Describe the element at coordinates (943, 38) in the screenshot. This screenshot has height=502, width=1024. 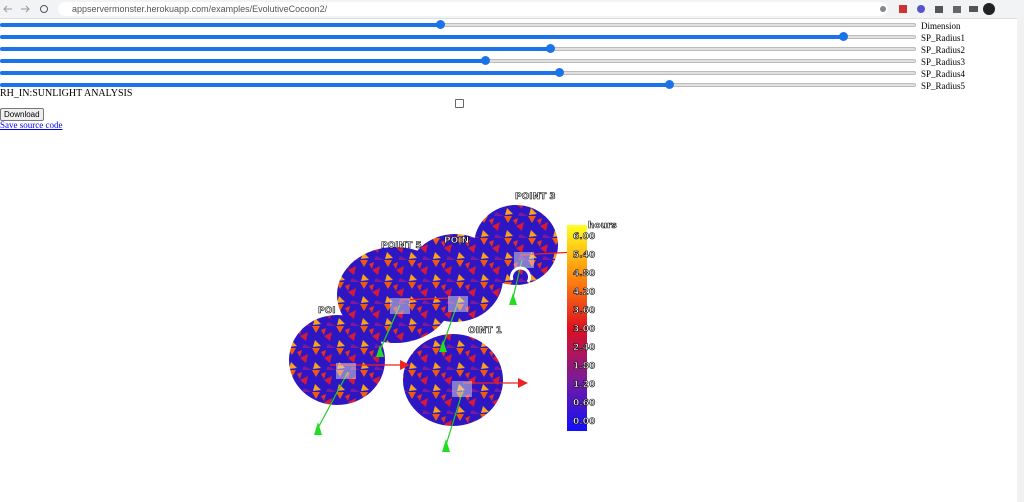
I see `slider-label: SP_Radius1` at that location.